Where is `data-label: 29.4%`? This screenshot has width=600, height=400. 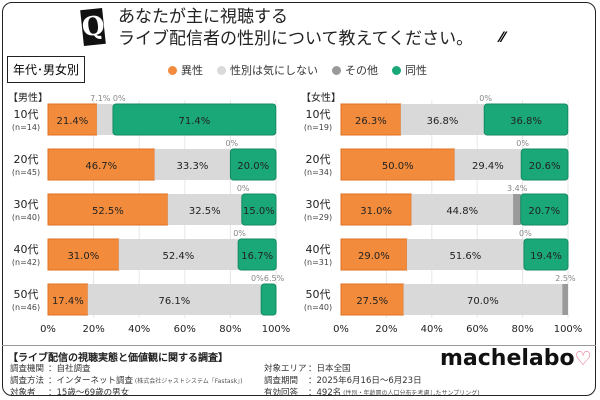
data-label: 29.4% is located at coordinates (488, 166).